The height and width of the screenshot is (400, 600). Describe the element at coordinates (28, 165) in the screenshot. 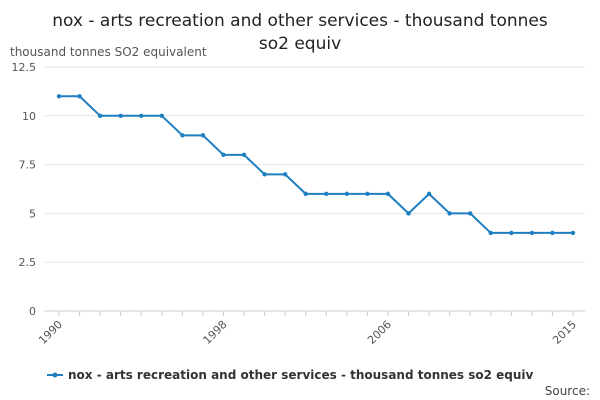

I see `y-tick-label: 7.5` at that location.